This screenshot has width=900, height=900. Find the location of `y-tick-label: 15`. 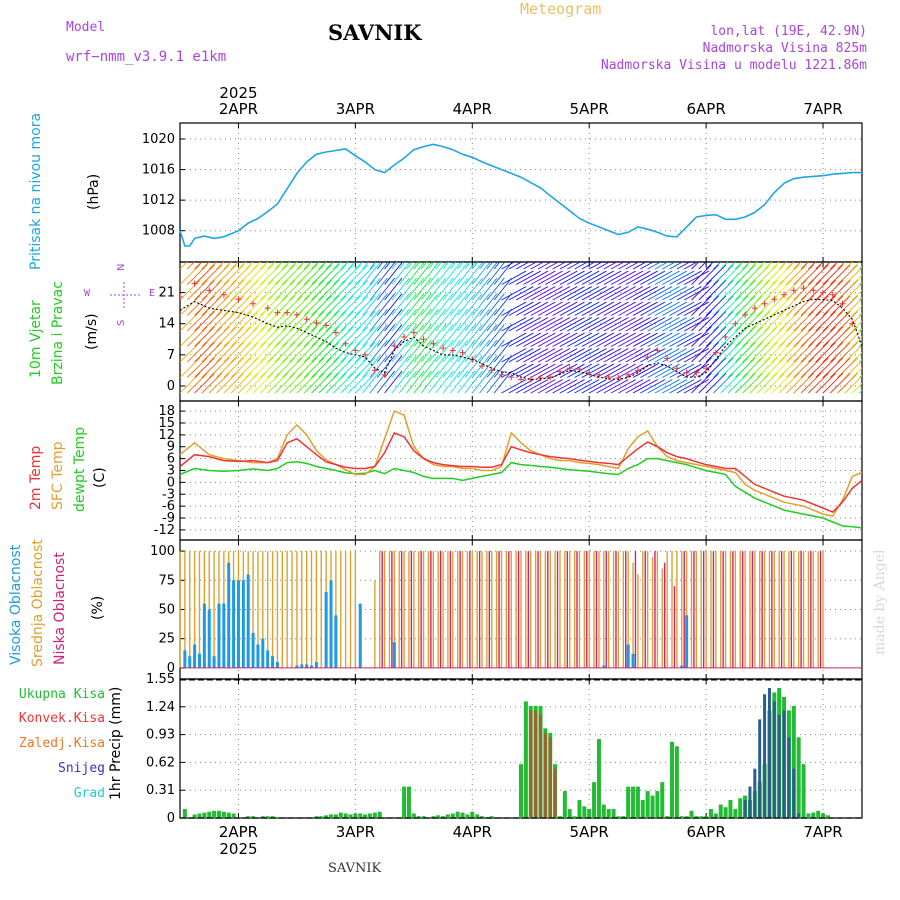

y-tick-label: 15 is located at coordinates (166, 423).